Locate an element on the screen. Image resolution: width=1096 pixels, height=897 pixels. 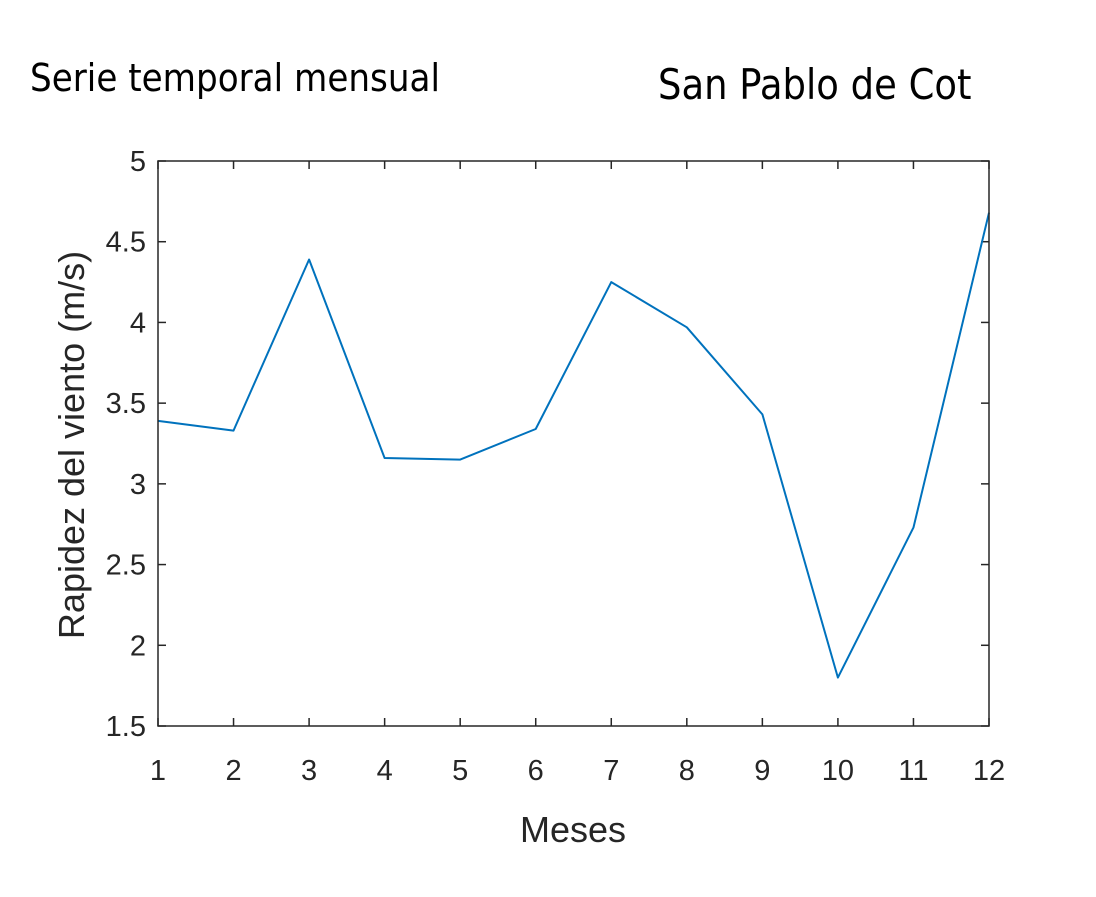
x-tick-label: 6 is located at coordinates (536, 771).